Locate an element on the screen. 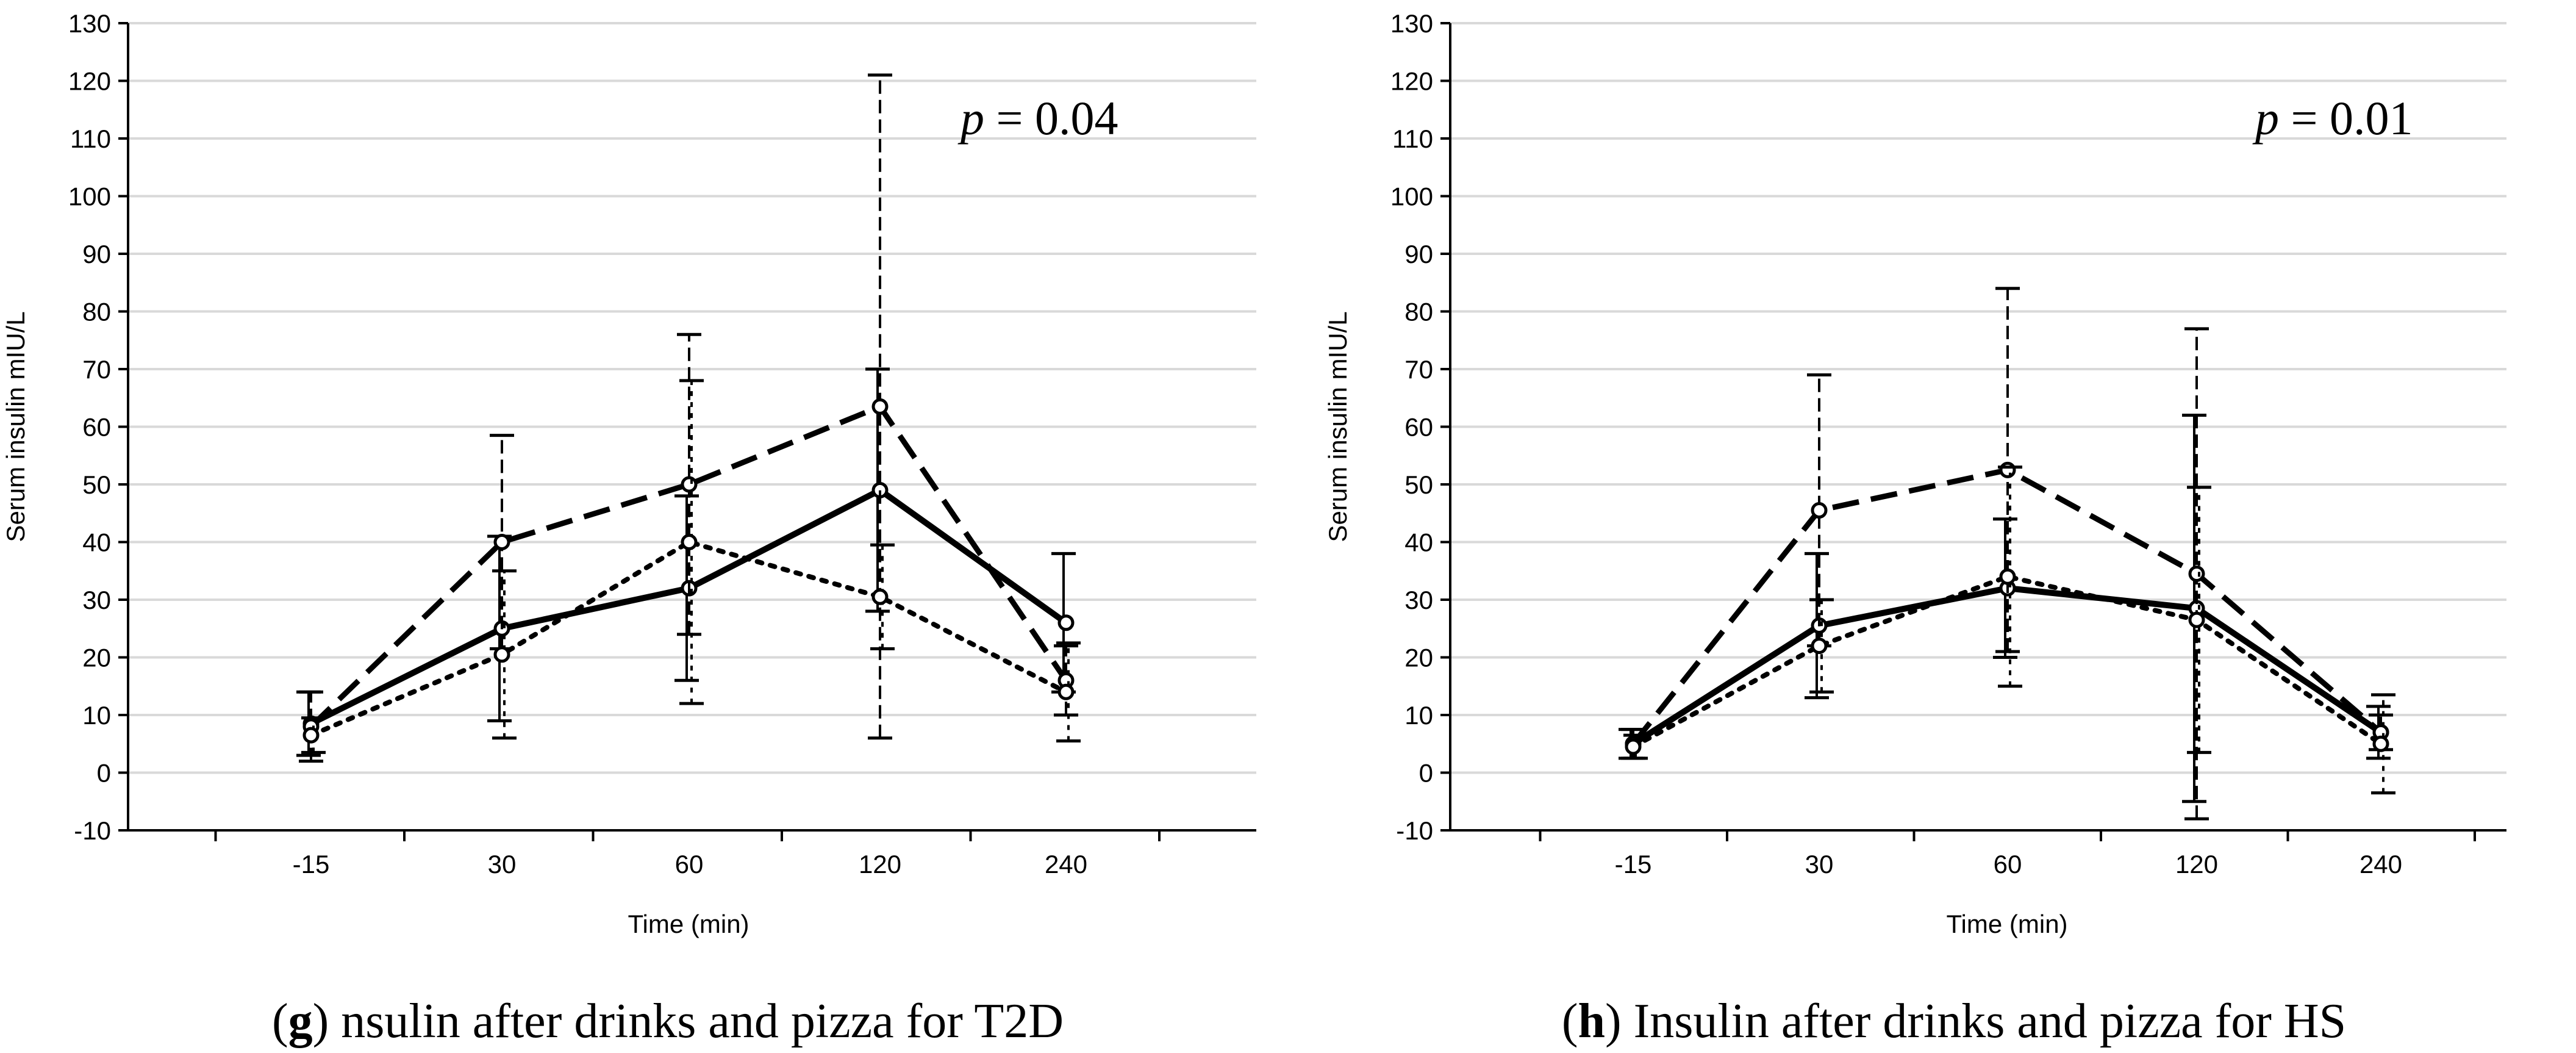  panel-letter: g is located at coordinates (300, 1021).